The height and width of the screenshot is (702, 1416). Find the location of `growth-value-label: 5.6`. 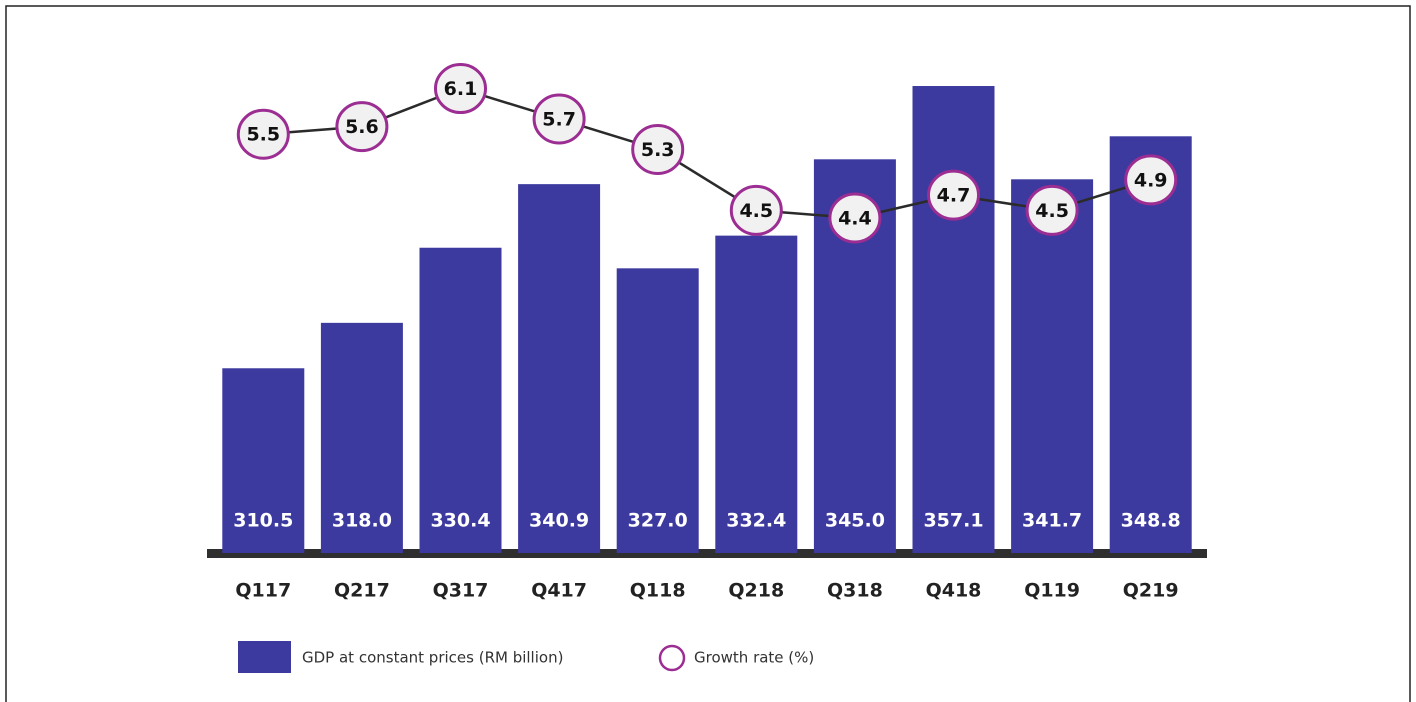

growth-value-label: 5.6 is located at coordinates (362, 127).